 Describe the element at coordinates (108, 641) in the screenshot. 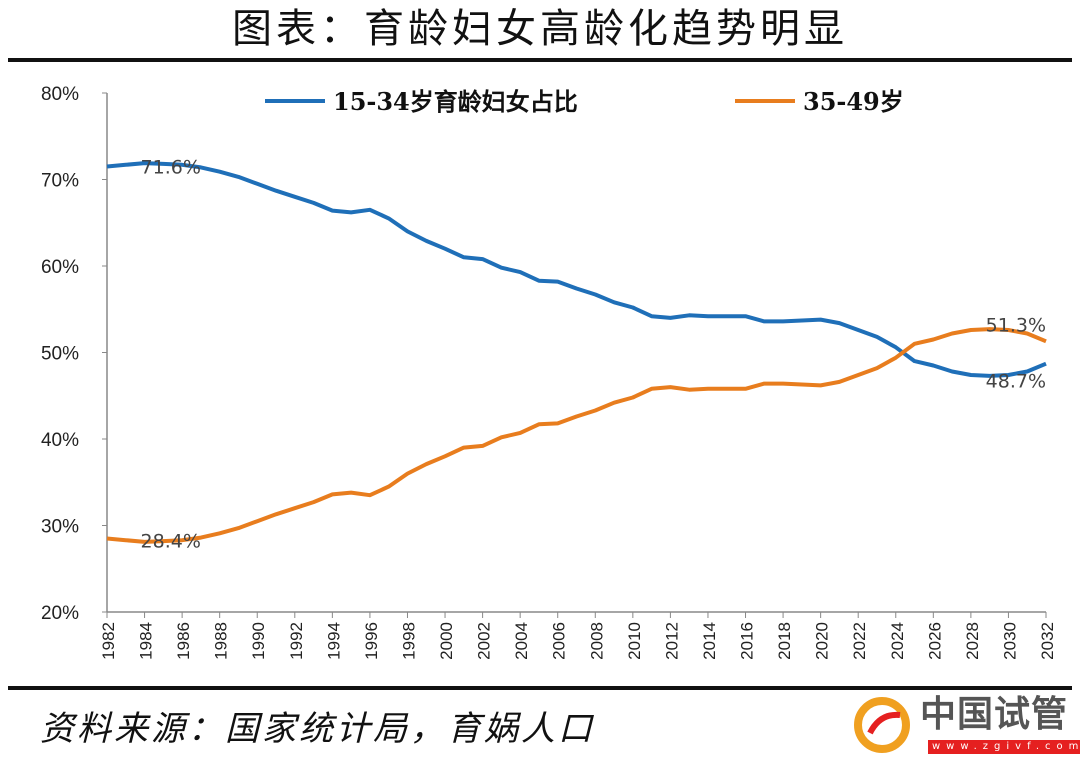

I see `x-tick-label: 1982` at that location.